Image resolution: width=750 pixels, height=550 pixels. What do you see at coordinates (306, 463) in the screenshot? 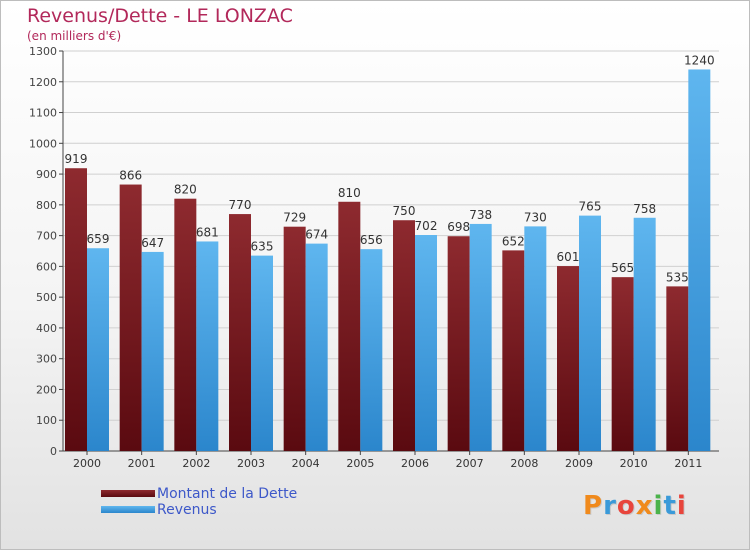
I see `x-tick-label: 2004` at bounding box center [306, 463].